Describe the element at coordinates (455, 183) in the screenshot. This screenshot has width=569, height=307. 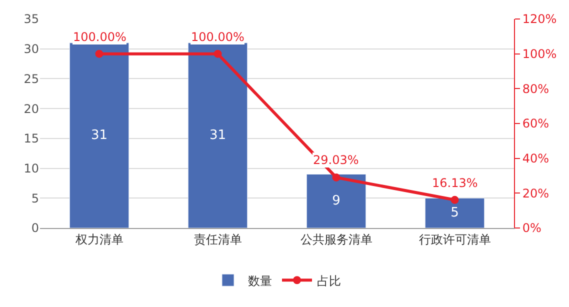
I see `data-label: 16.13%` at that location.